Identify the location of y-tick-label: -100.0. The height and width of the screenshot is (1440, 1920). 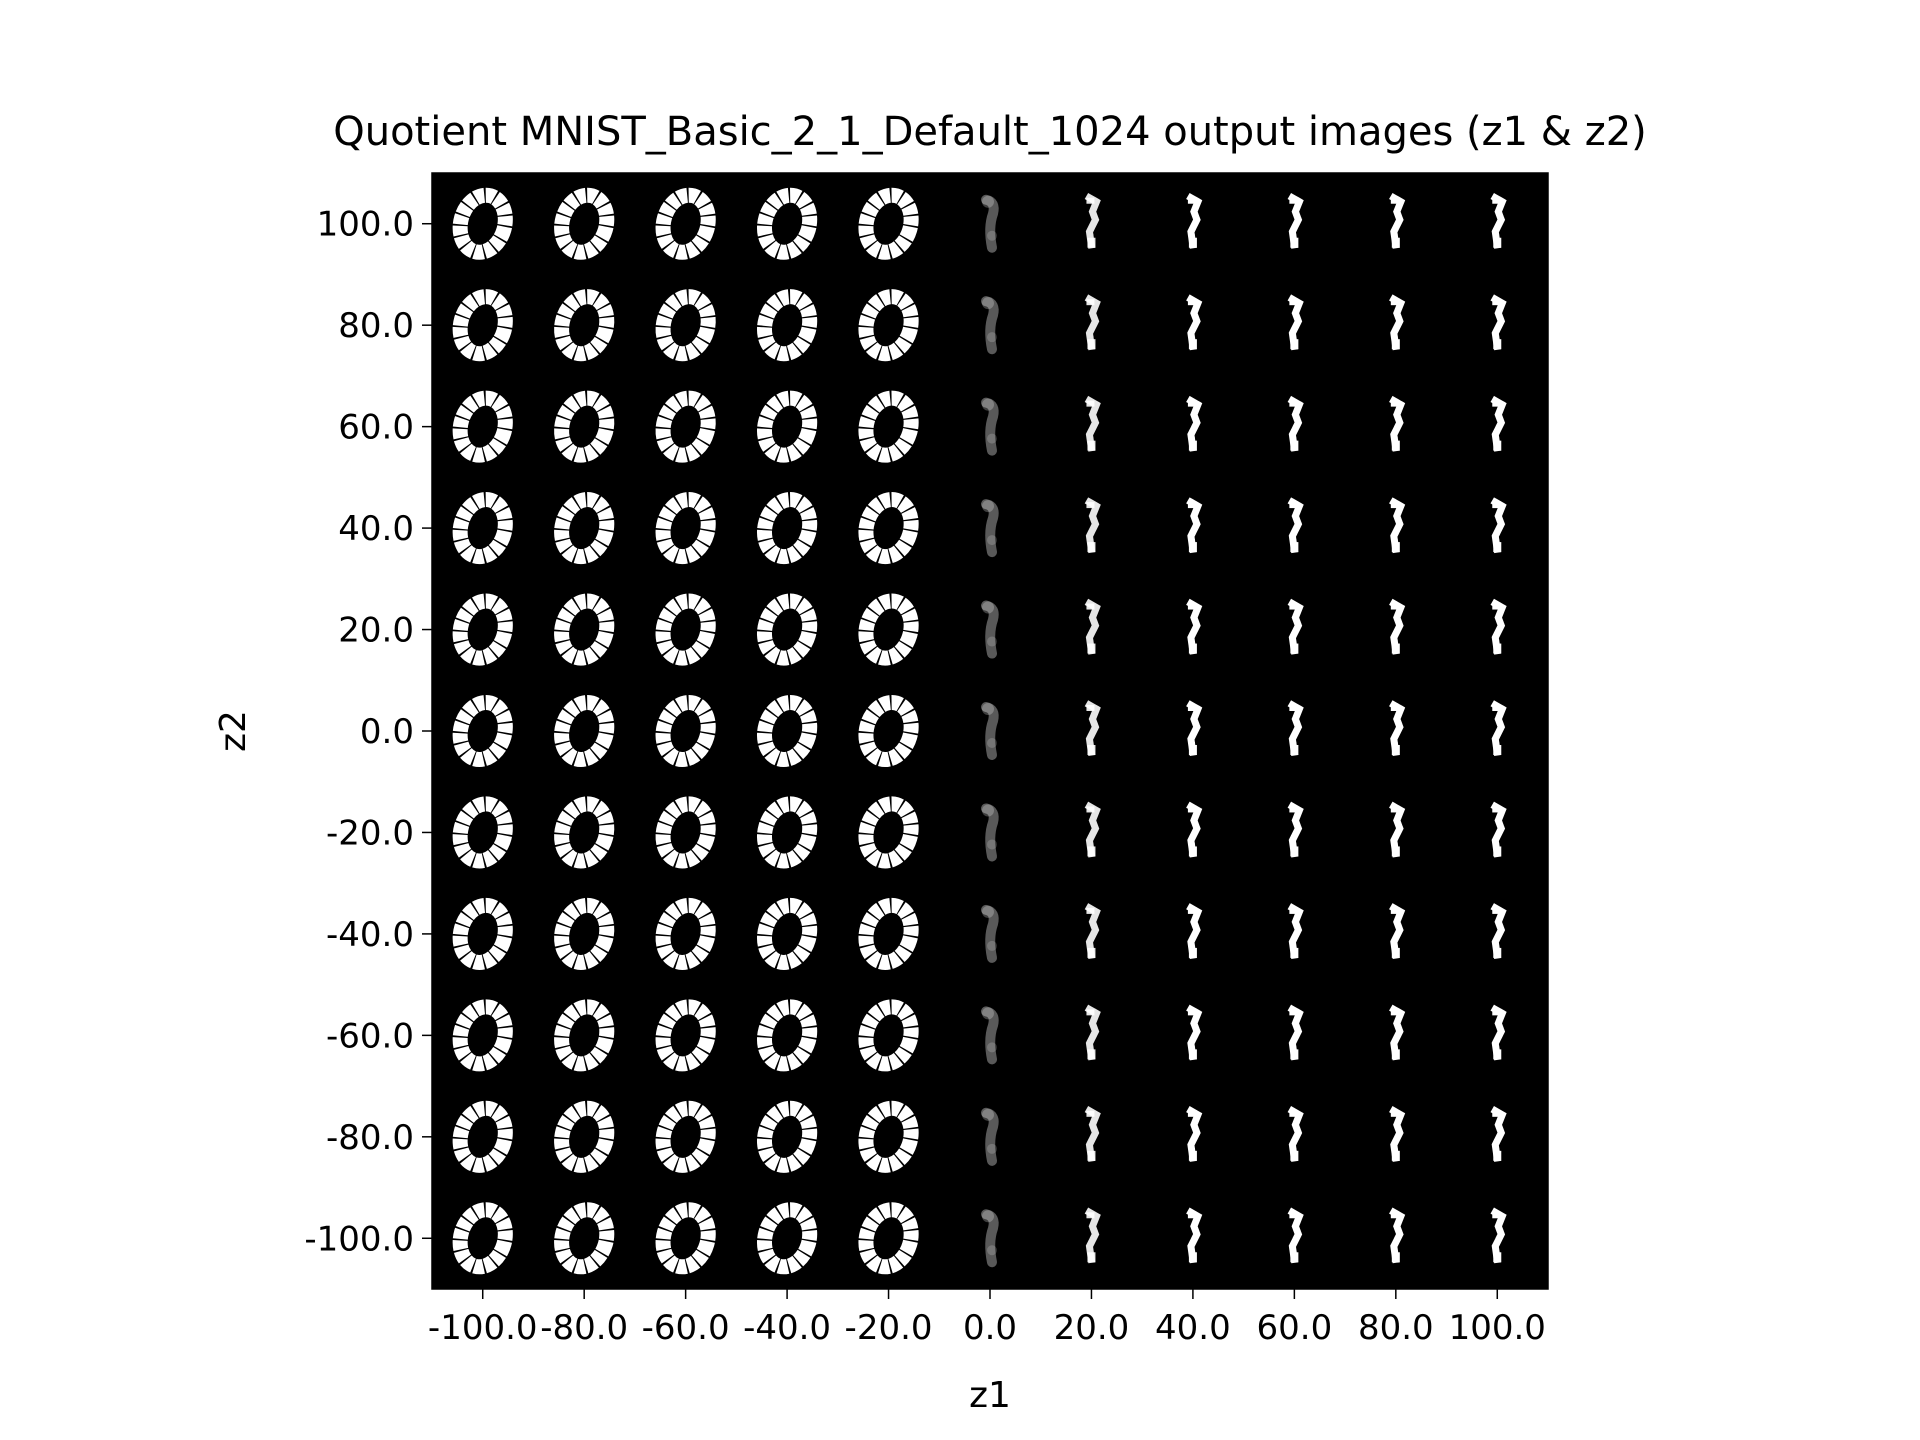
(359, 1239).